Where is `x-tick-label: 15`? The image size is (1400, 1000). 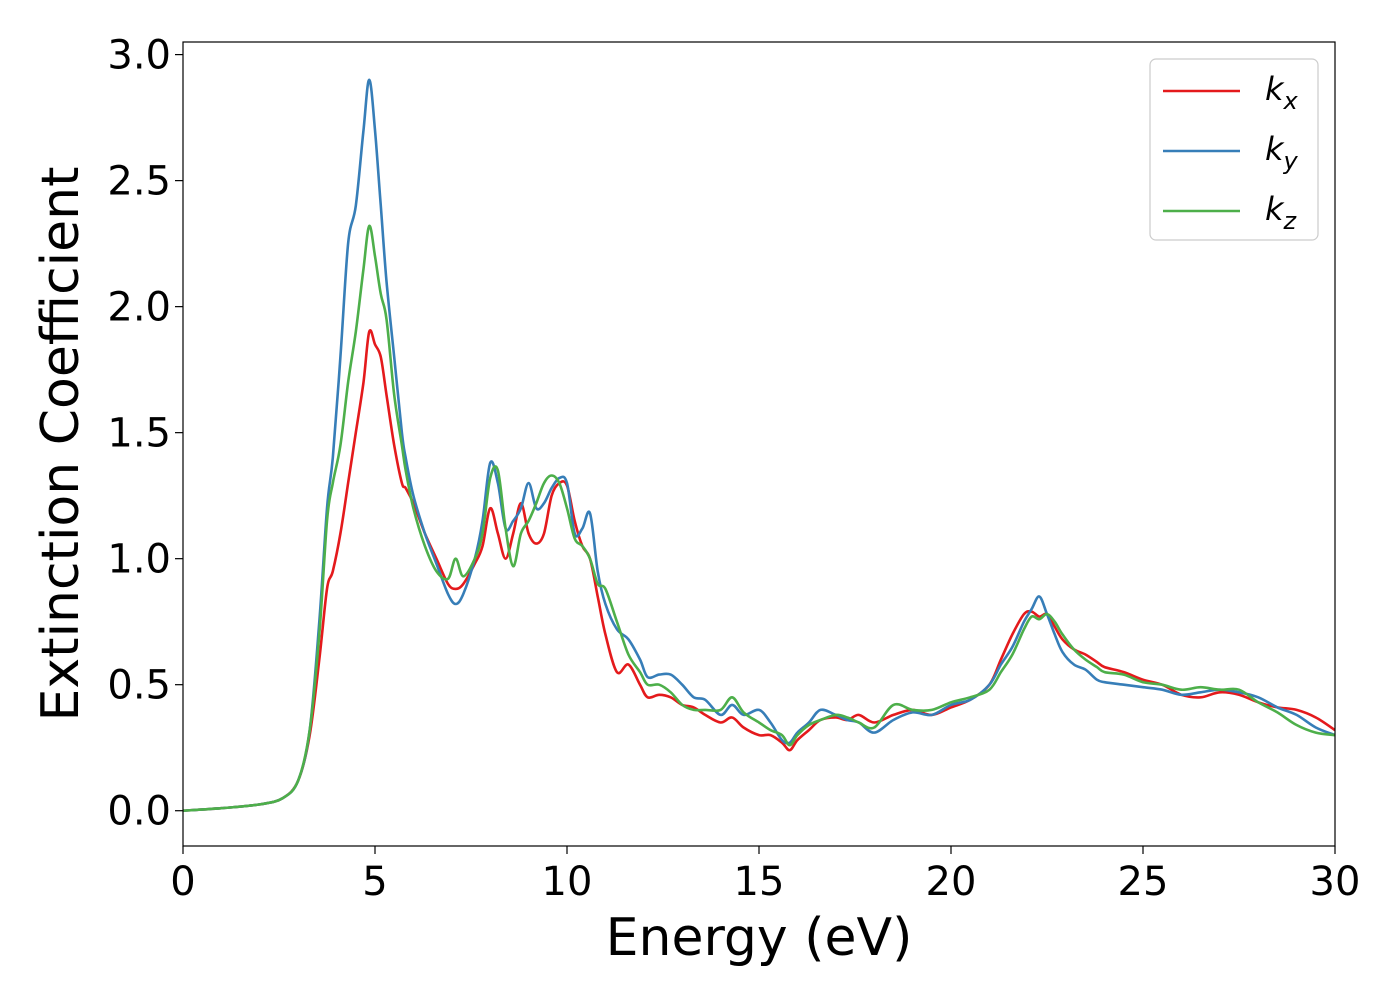
x-tick-label: 15 is located at coordinates (759, 882).